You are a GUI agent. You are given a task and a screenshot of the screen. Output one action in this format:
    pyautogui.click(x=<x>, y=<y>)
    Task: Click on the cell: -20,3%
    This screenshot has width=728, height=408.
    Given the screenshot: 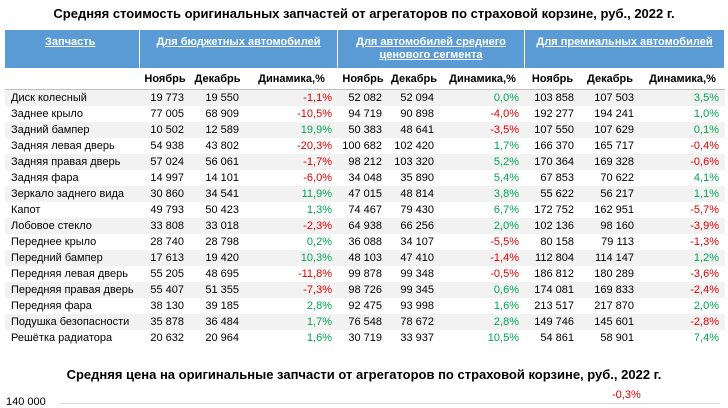 What is the action you would take?
    pyautogui.click(x=291, y=146)
    